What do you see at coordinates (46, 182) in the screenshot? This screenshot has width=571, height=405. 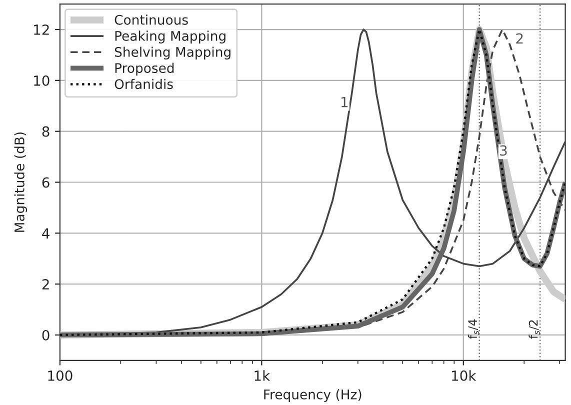 I see `y-tick-label: 6` at bounding box center [46, 182].